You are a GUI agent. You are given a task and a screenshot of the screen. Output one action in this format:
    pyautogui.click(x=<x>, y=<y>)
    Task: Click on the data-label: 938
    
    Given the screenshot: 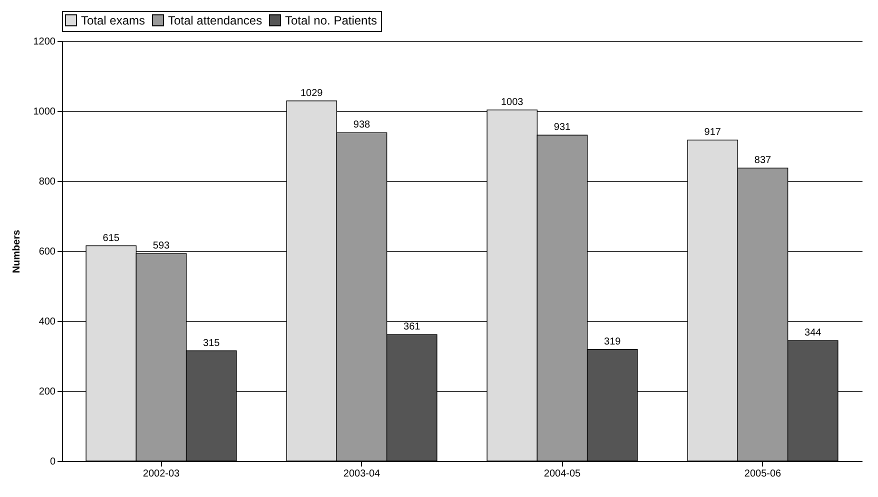 What is the action you would take?
    pyautogui.click(x=362, y=125)
    